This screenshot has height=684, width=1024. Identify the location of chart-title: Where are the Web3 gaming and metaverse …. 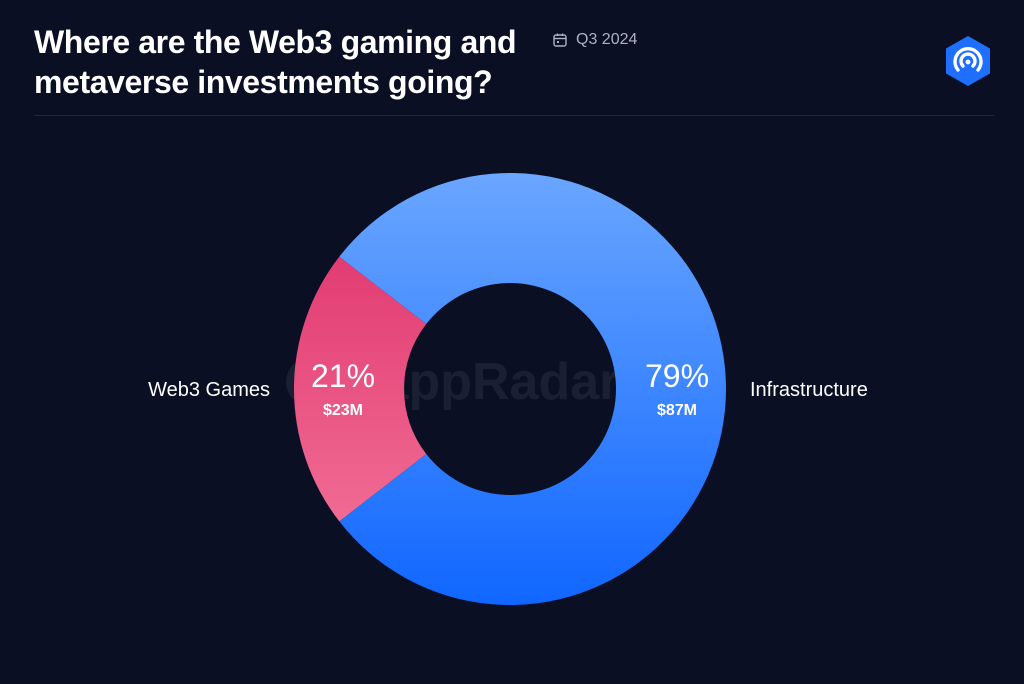
(275, 62).